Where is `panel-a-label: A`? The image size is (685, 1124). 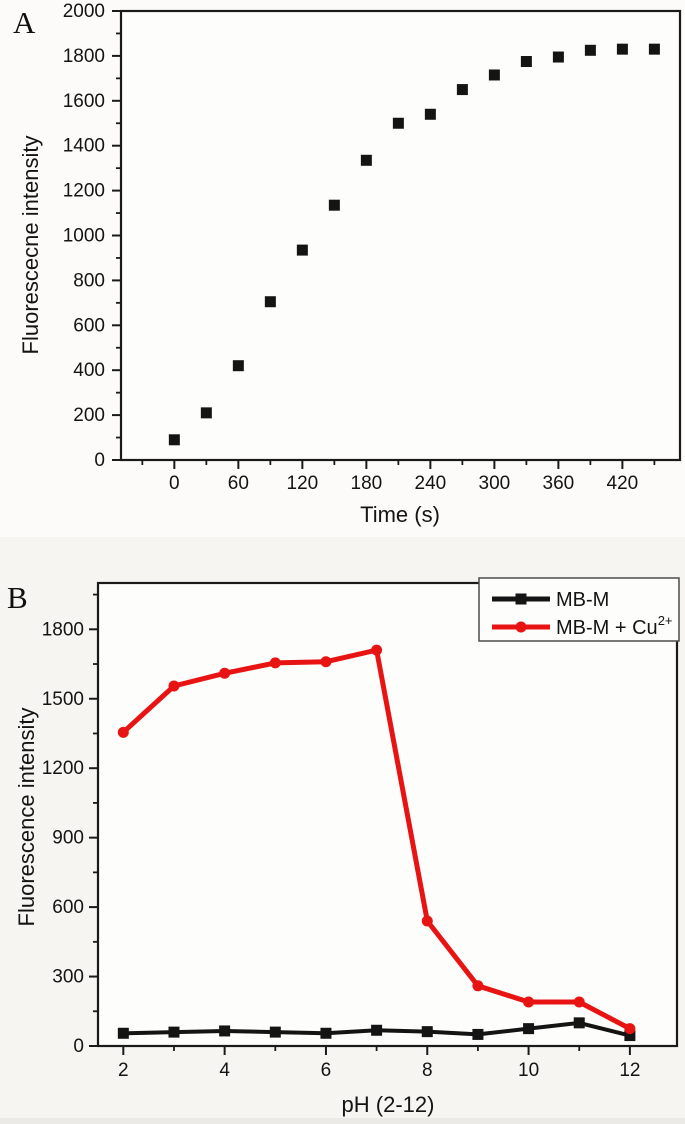 panel-a-label: A is located at coordinates (24, 22).